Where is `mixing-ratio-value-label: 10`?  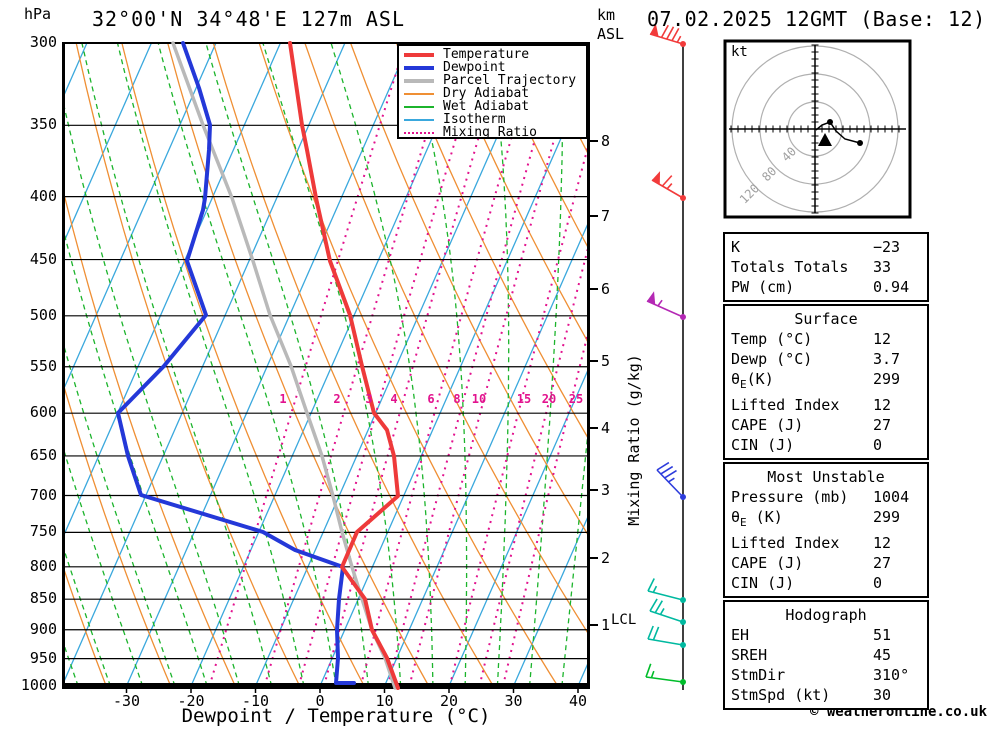
mixing-ratio-value-label: 10 is located at coordinates (479, 399).